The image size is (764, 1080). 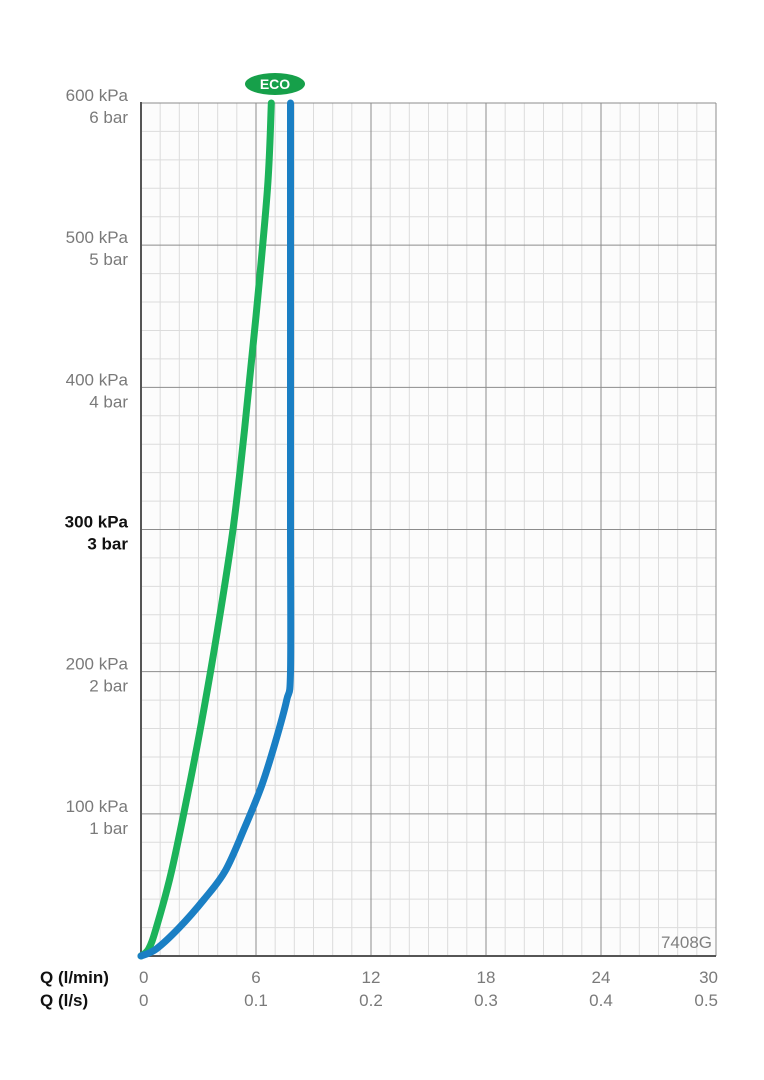 What do you see at coordinates (108, 828) in the screenshot?
I see `y-tick-label-bar: 1 bar` at bounding box center [108, 828].